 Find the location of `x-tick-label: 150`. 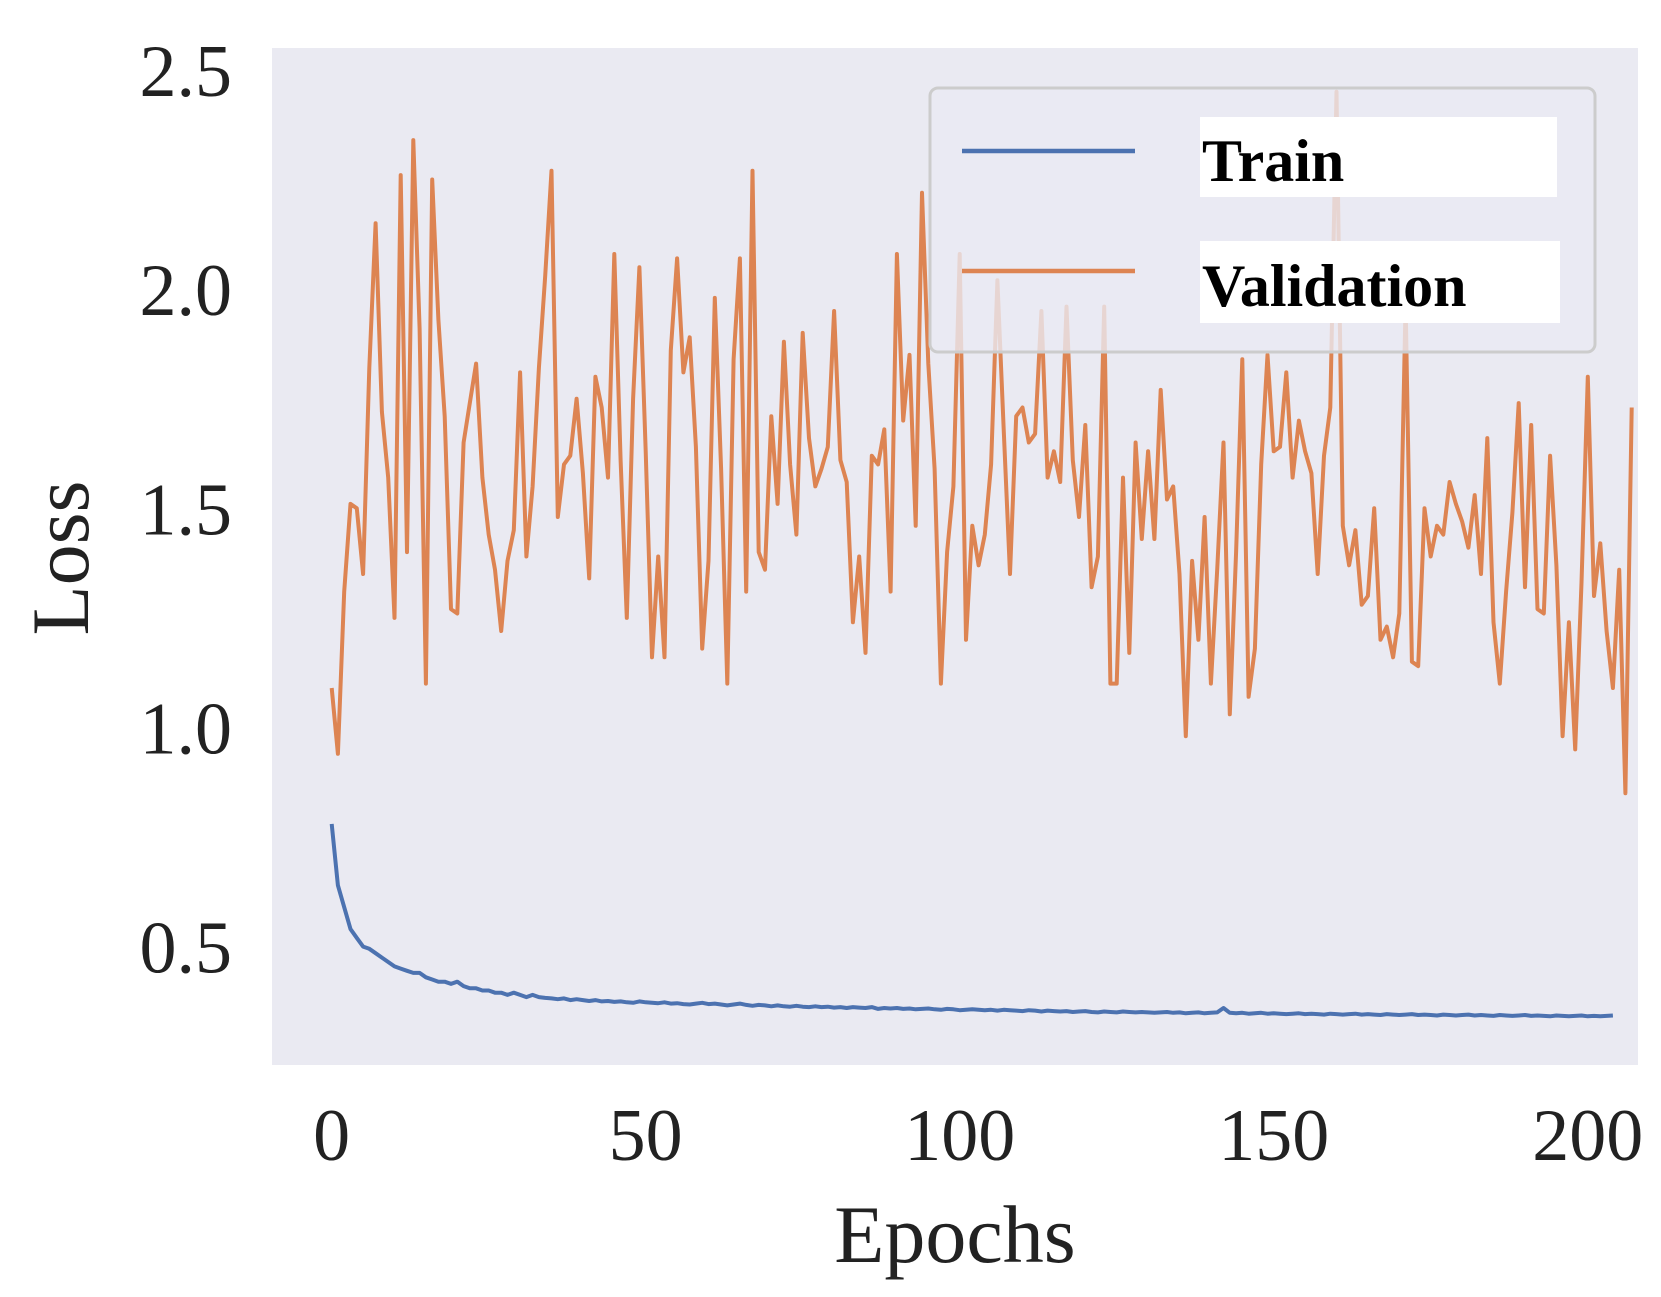

x-tick-label: 150 is located at coordinates (1273, 1136).